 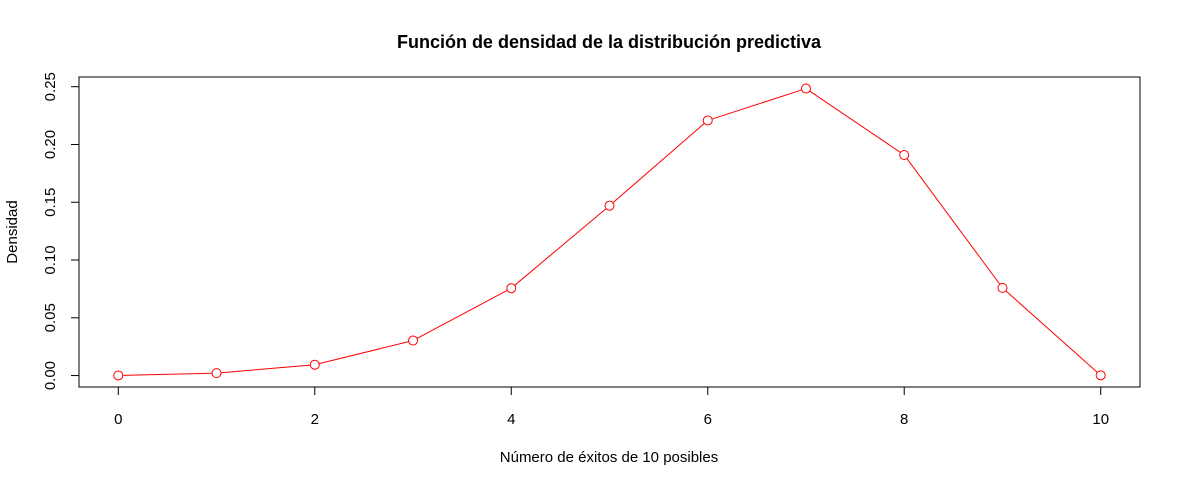 I want to click on x-tick-label: 0, so click(x=118, y=419).